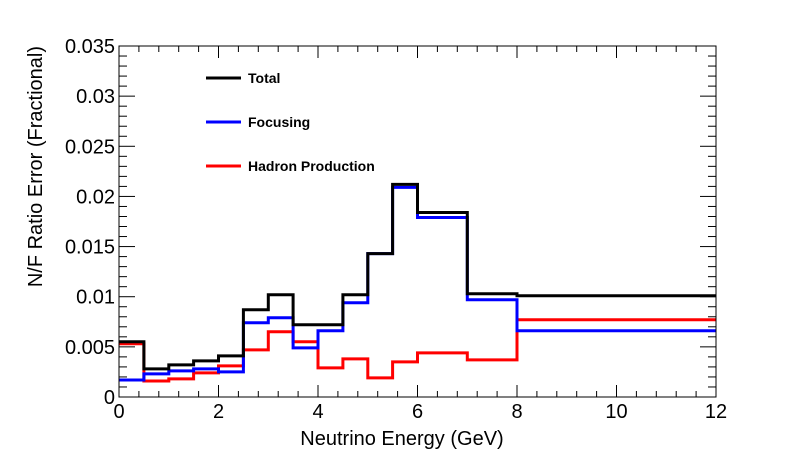 This screenshot has height=466, width=796. What do you see at coordinates (95, 197) in the screenshot?
I see `y-tick-label: 0.02` at bounding box center [95, 197].